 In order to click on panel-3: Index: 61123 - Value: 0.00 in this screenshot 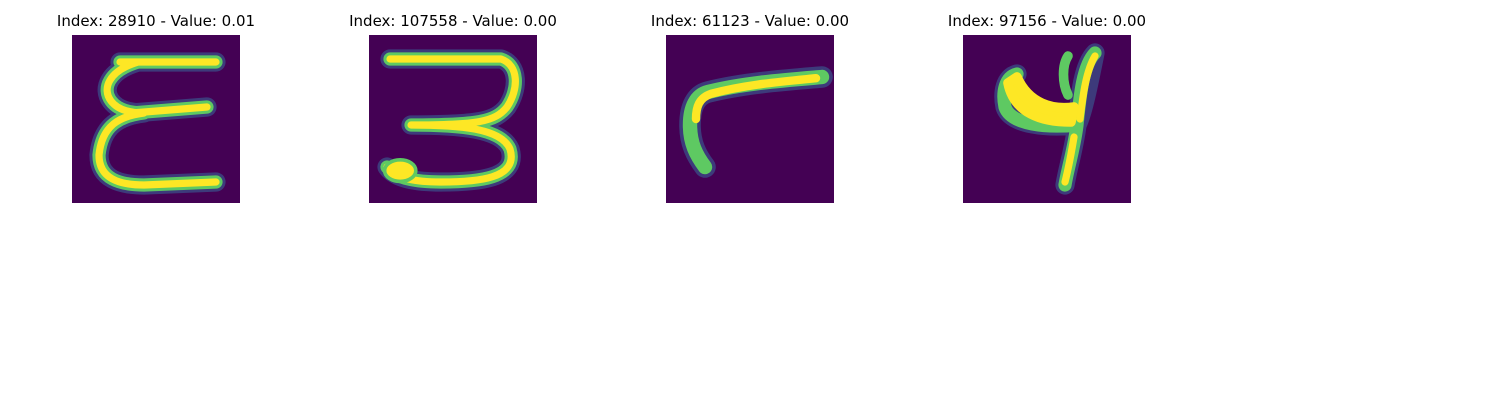, I will do `click(750, 105)`.